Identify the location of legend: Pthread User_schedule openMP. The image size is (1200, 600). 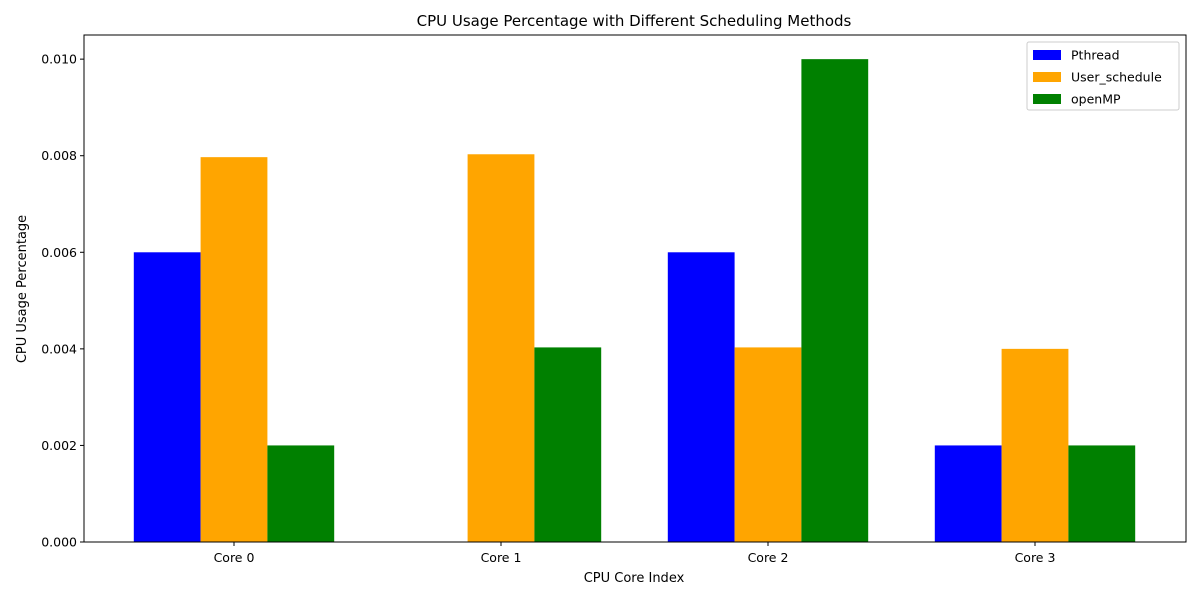
(1103, 76).